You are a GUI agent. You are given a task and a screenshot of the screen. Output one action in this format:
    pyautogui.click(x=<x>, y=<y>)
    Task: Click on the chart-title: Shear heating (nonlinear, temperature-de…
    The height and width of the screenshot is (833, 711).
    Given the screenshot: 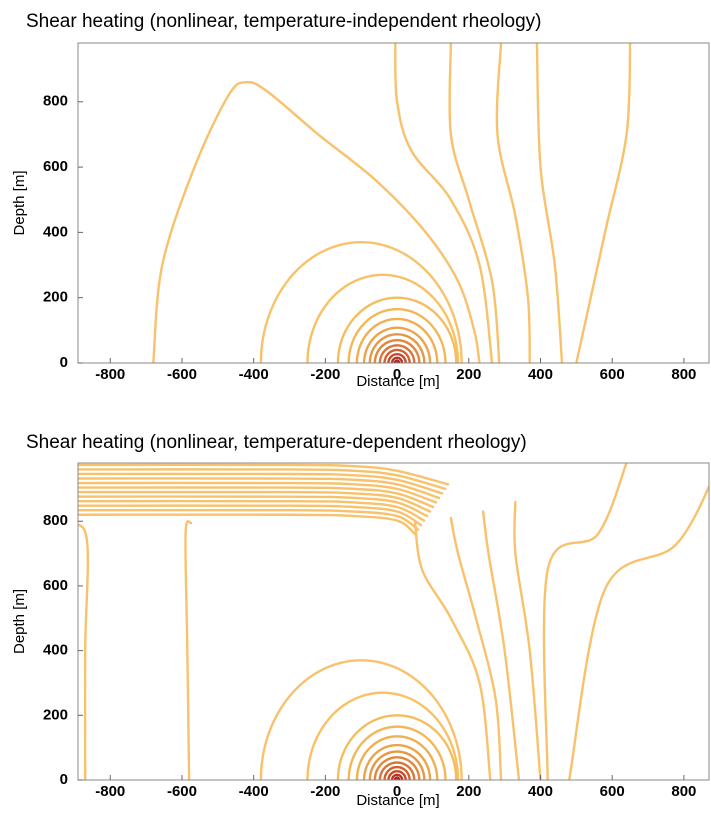 What is the action you would take?
    pyautogui.click(x=276, y=442)
    